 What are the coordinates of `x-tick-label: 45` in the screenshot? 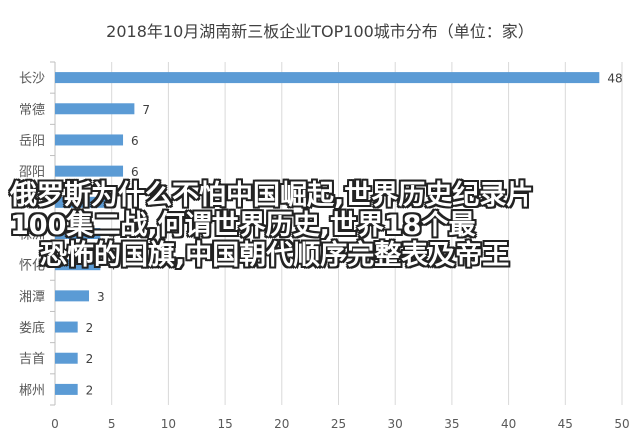 It's located at (565, 424).